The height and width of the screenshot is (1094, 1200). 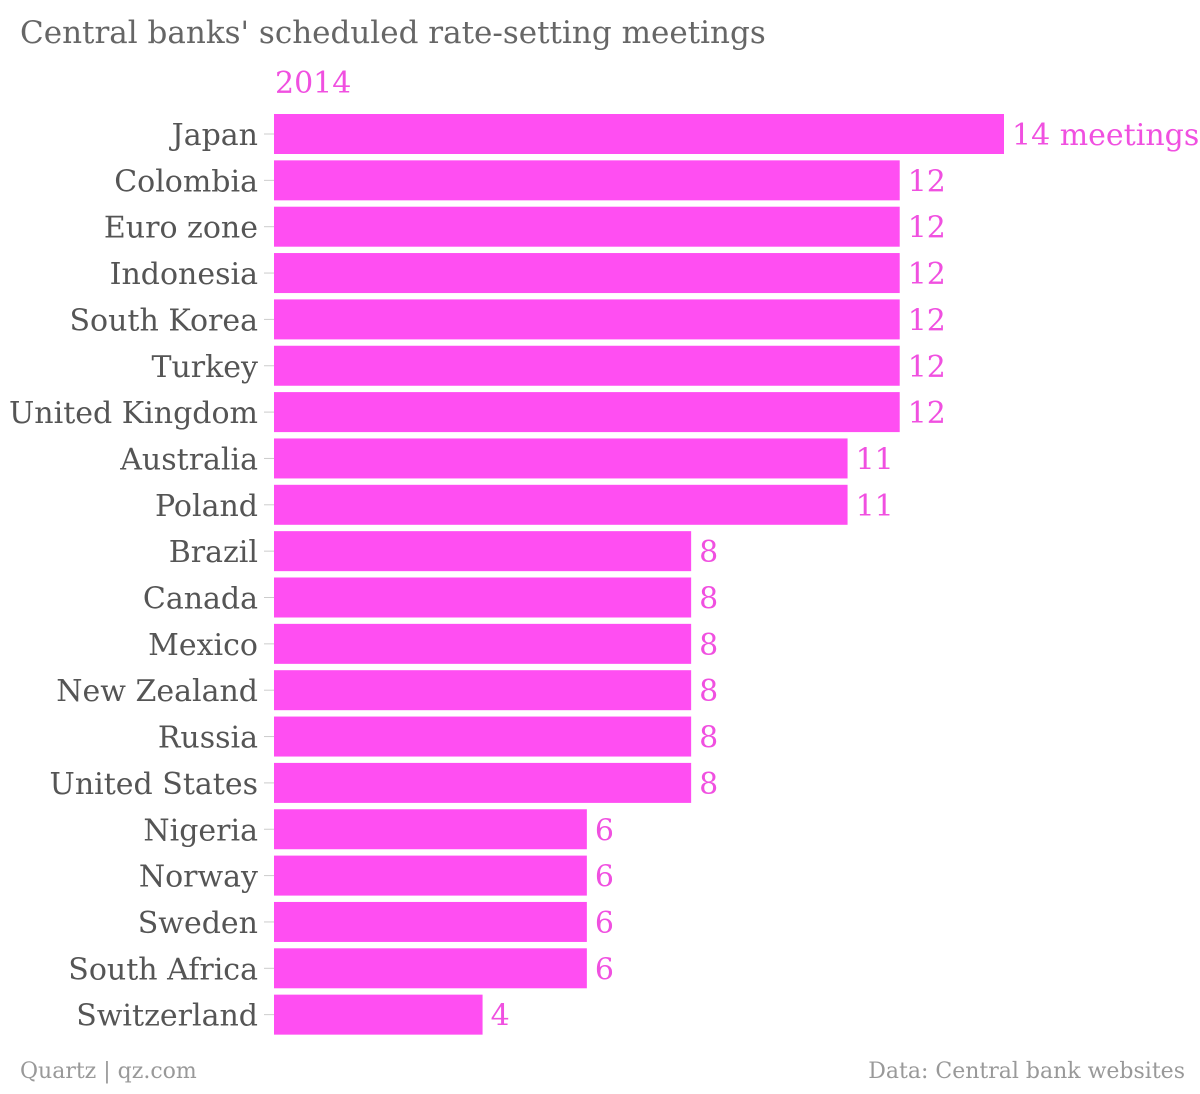 I want to click on value-label: 4, so click(x=500, y=1016).